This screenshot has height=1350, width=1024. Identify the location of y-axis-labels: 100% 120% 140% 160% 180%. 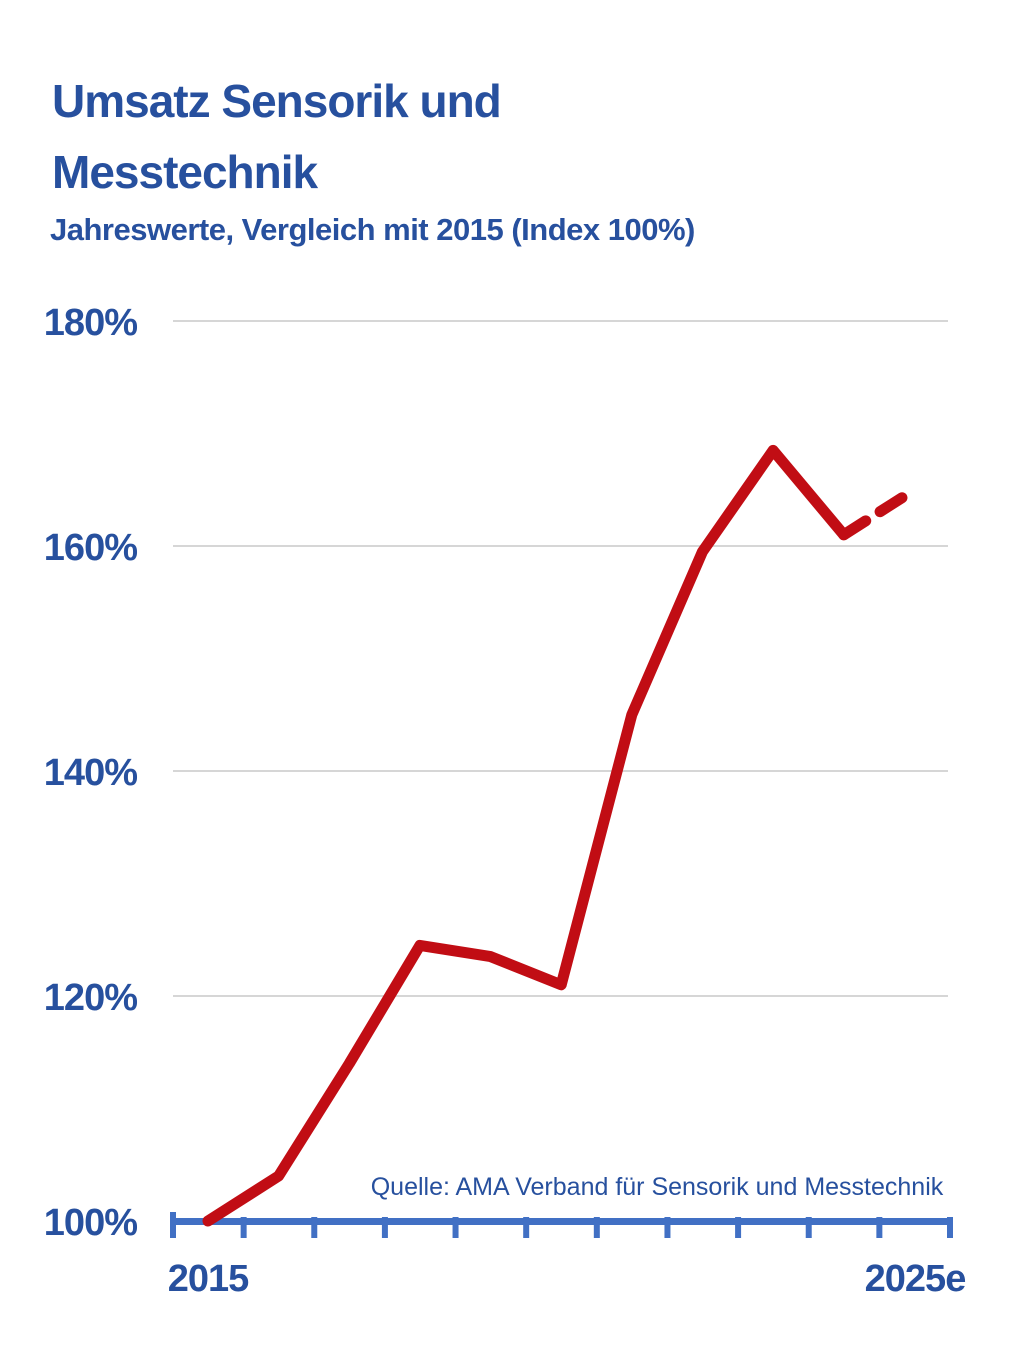
(91, 773).